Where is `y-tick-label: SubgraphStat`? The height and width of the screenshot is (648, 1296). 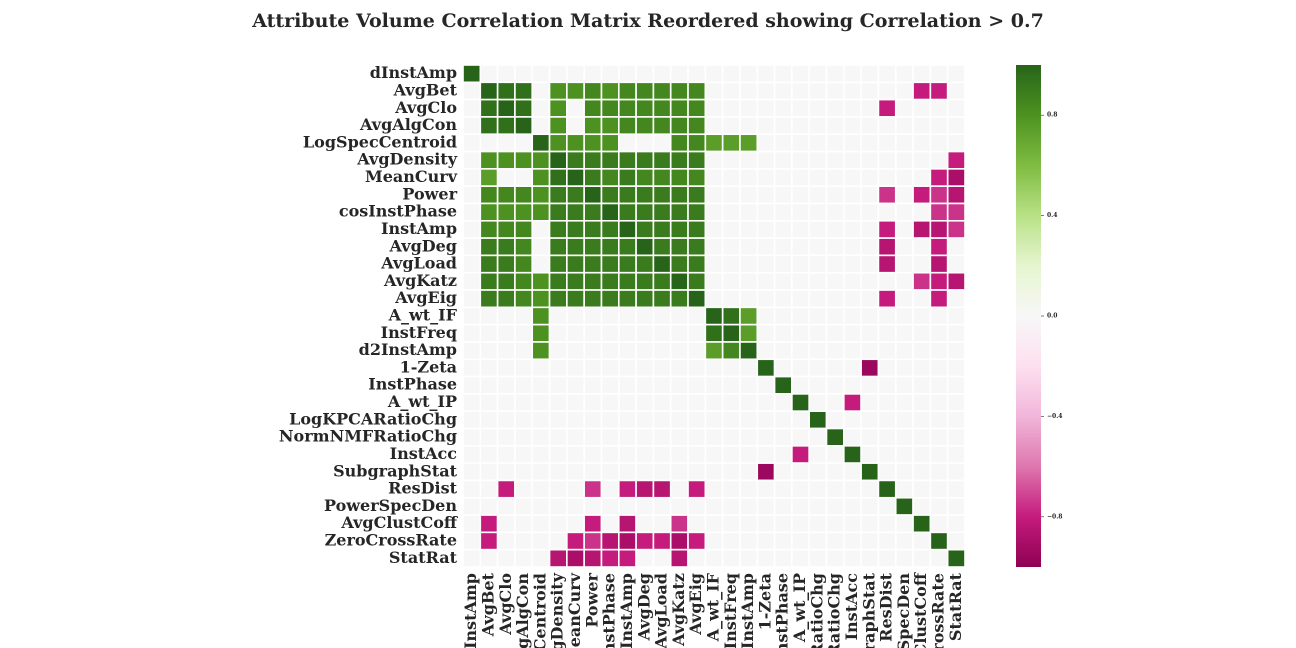 y-tick-label: SubgraphStat is located at coordinates (395, 470).